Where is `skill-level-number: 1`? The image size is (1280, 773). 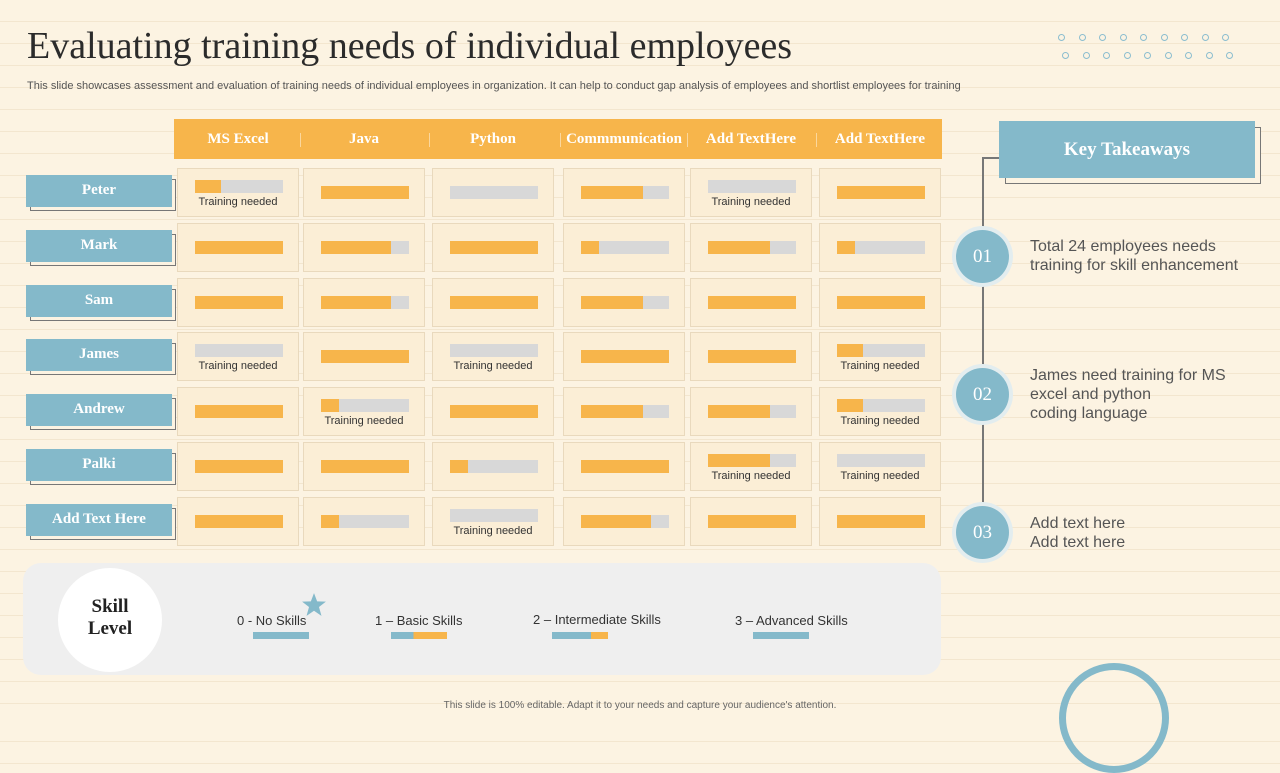
skill-level-number: 1 is located at coordinates (379, 620).